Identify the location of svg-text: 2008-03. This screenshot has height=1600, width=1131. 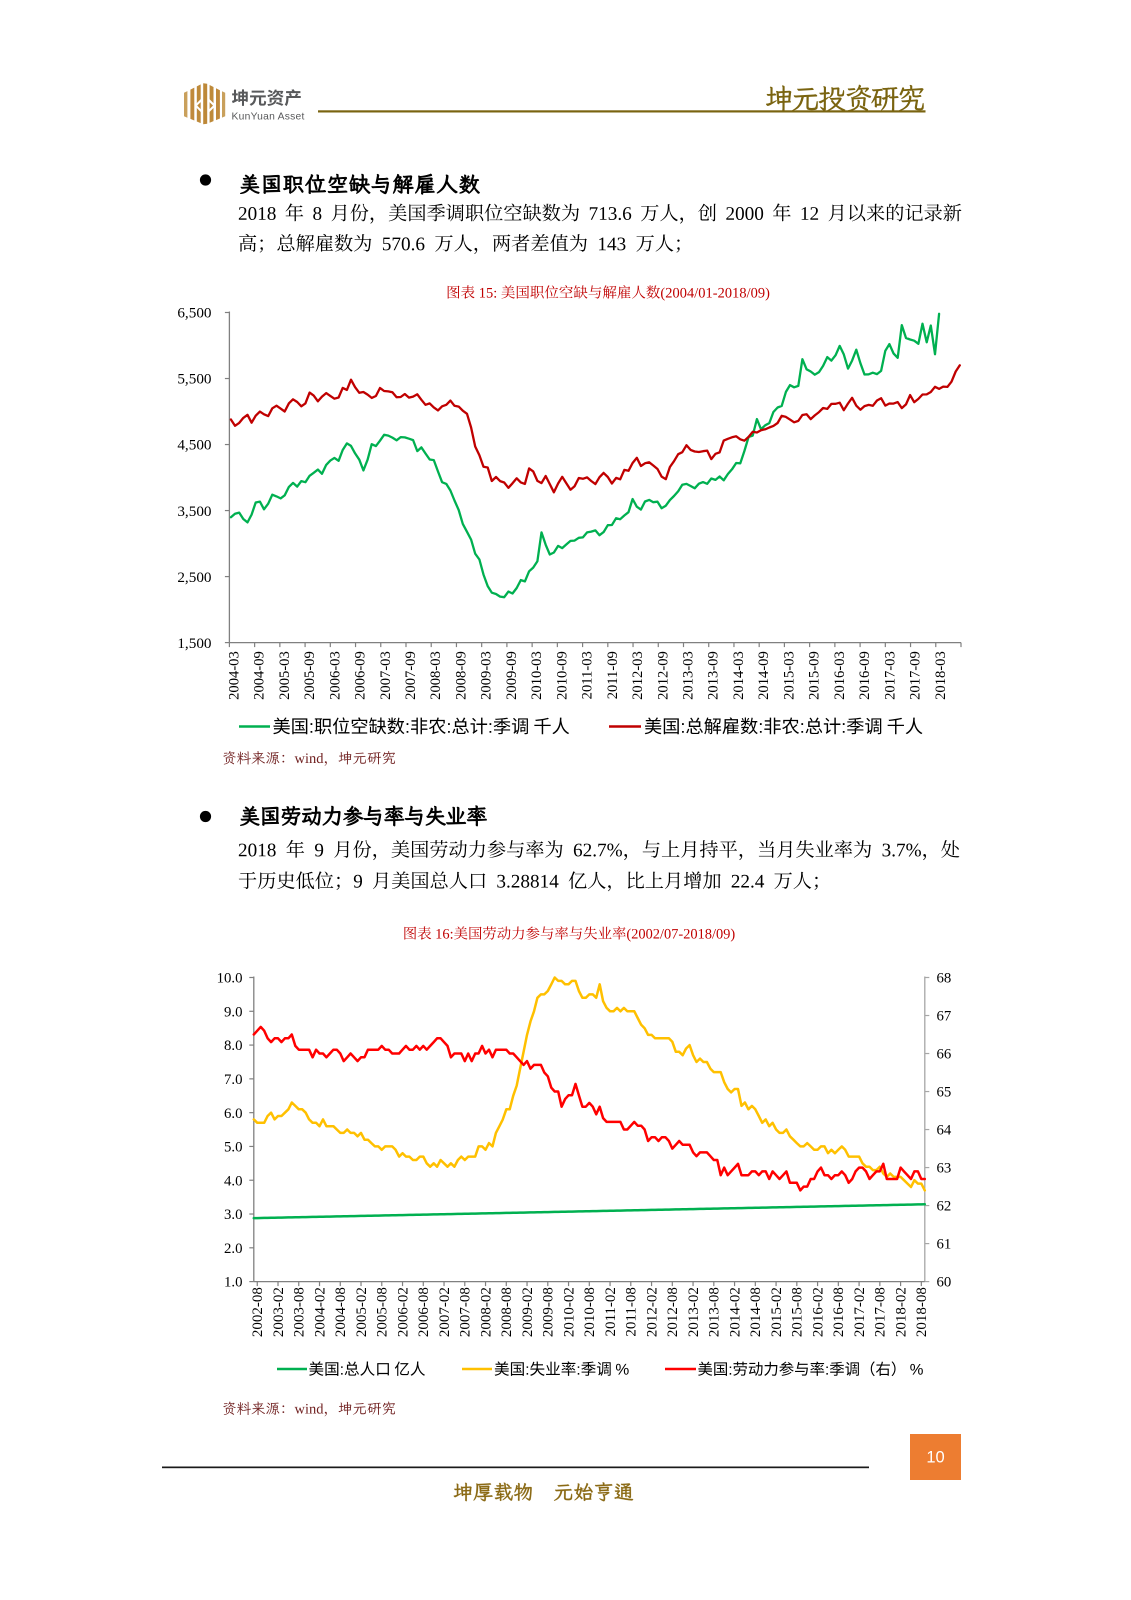
(436, 675).